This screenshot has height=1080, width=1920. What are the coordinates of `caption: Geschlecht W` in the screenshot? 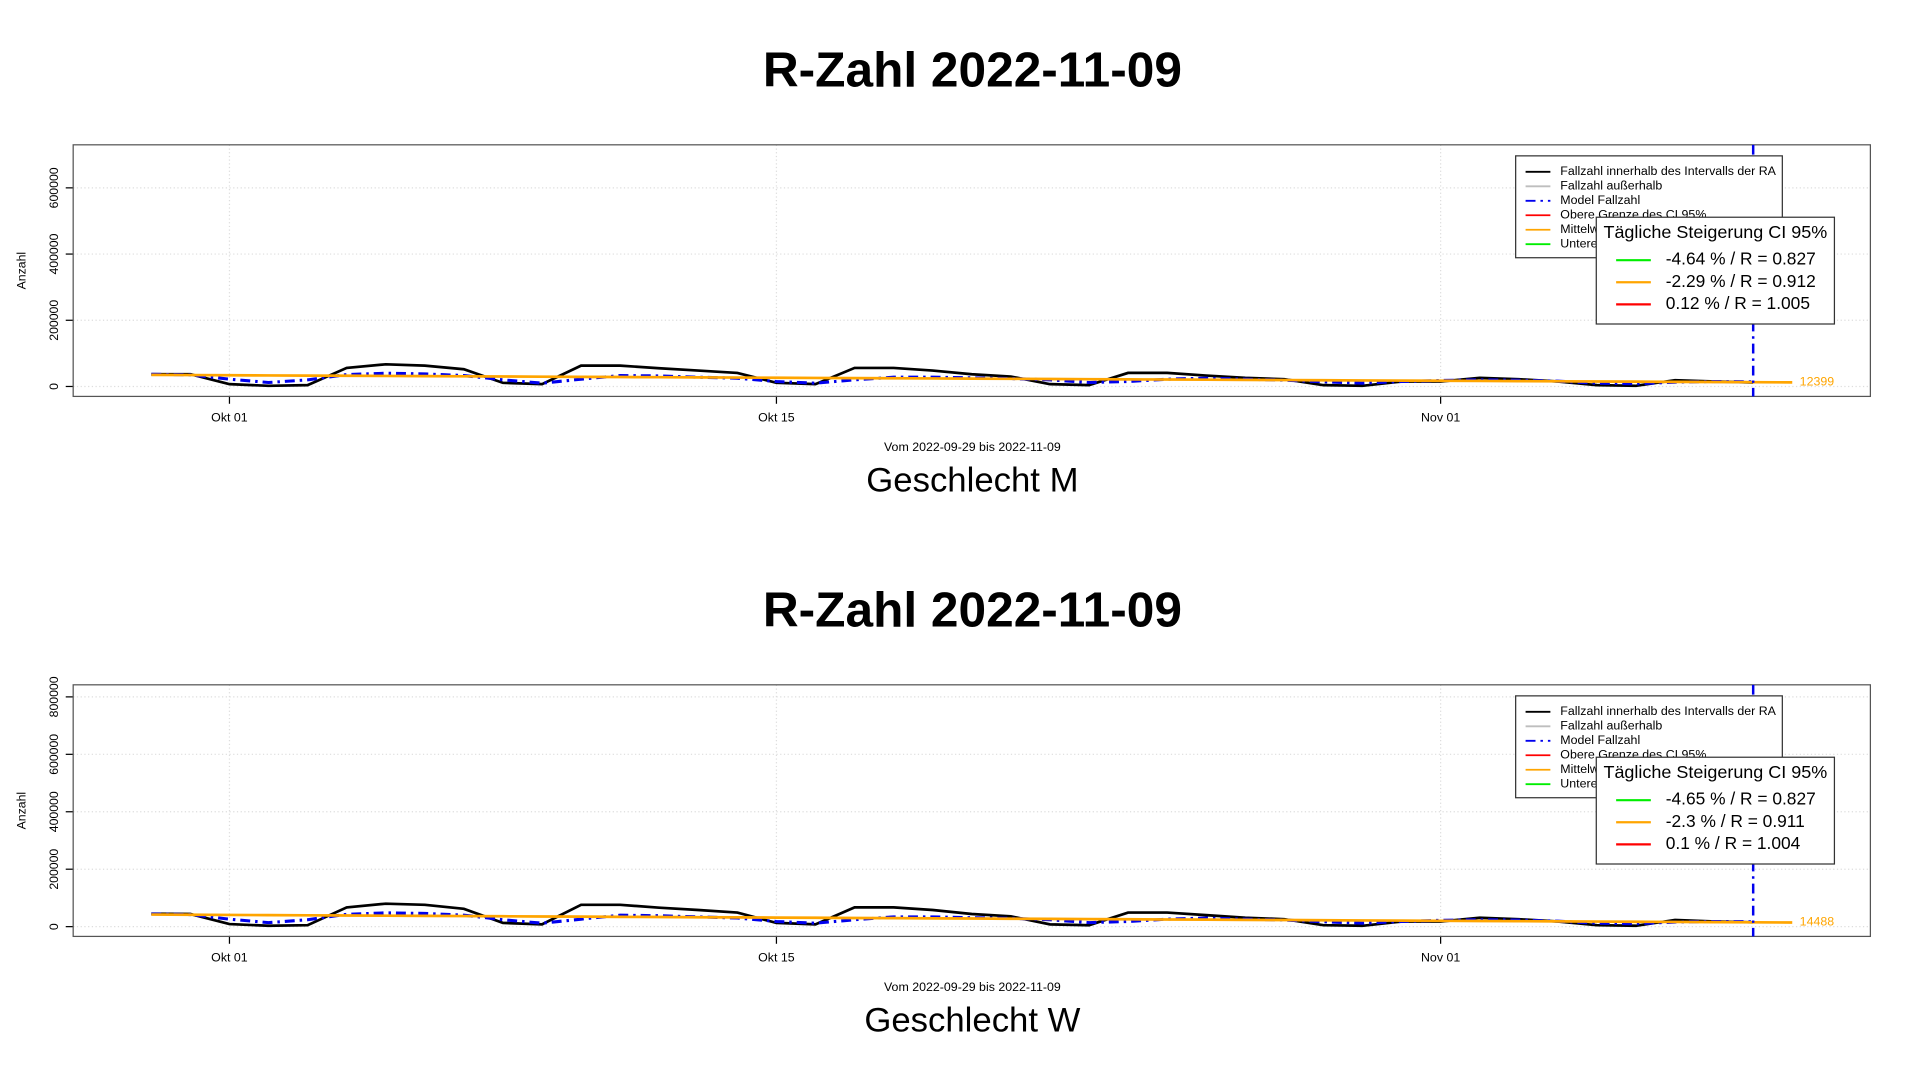 It's located at (972, 1021).